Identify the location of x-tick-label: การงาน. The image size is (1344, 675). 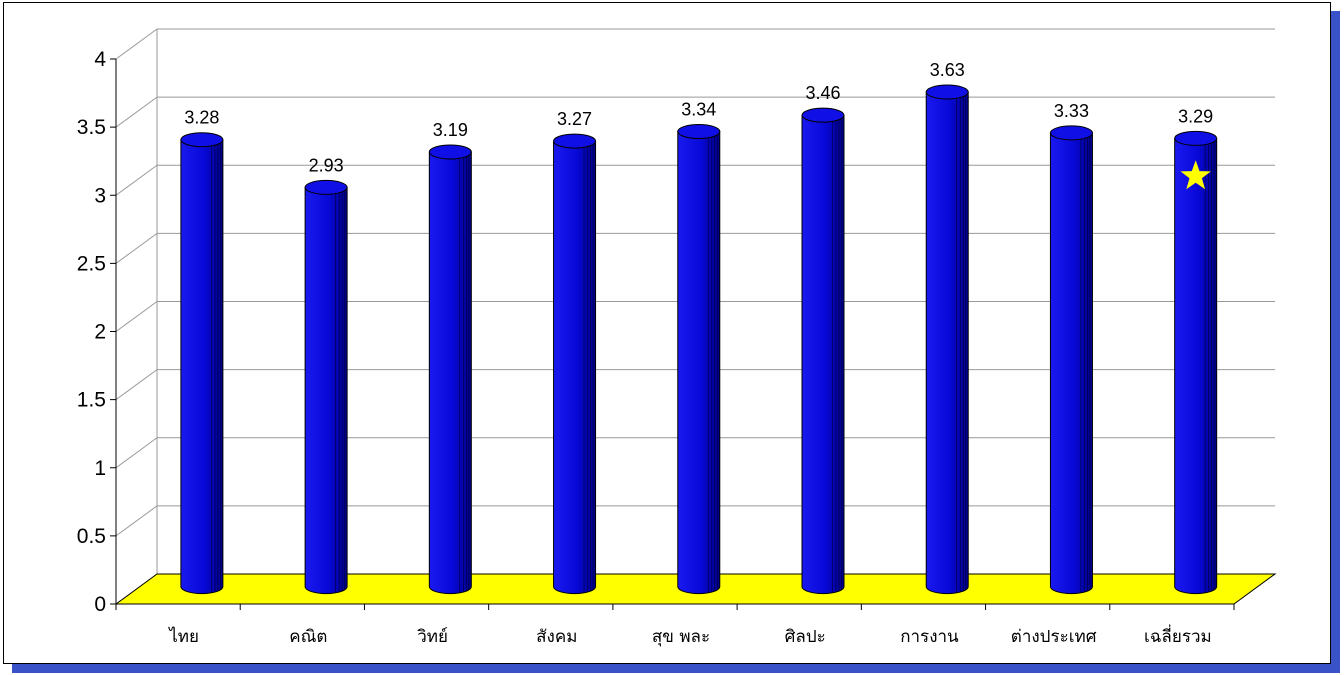
(929, 637).